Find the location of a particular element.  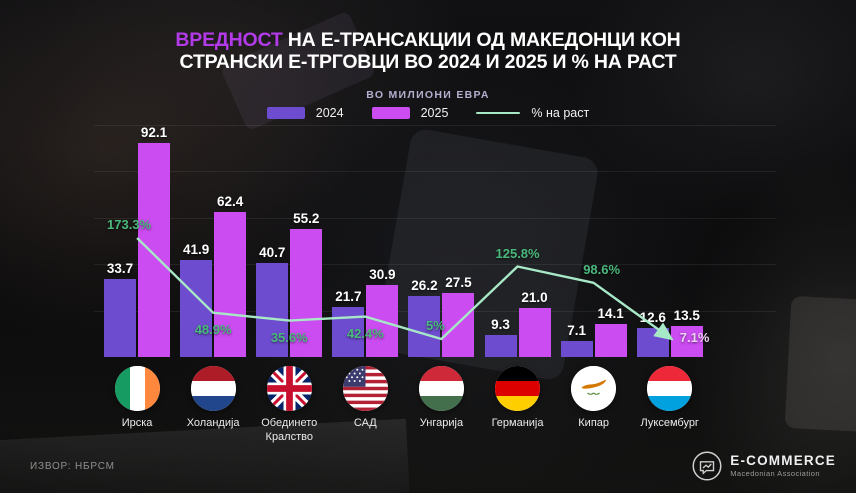

country-label: Луксембург is located at coordinates (669, 423).